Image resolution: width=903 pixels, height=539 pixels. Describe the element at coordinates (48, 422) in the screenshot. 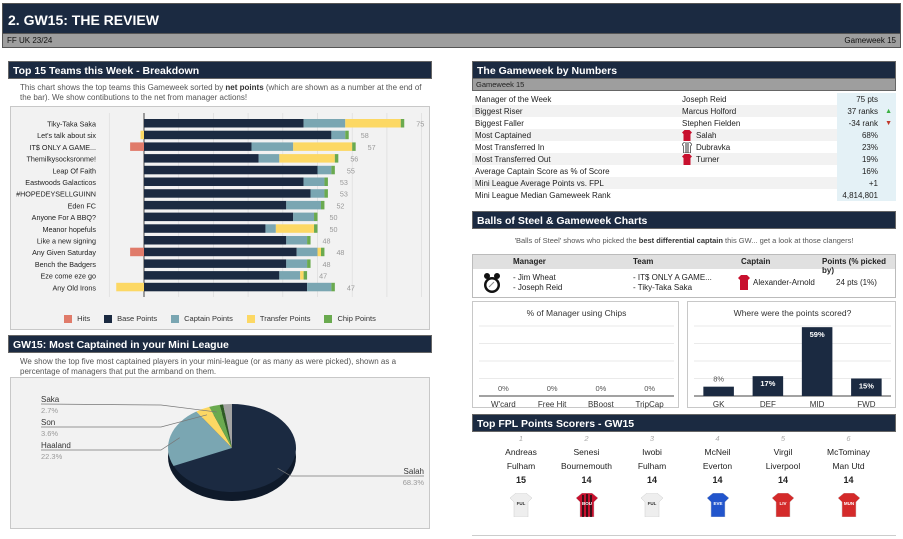

I see `pie-label-name: Son` at that location.